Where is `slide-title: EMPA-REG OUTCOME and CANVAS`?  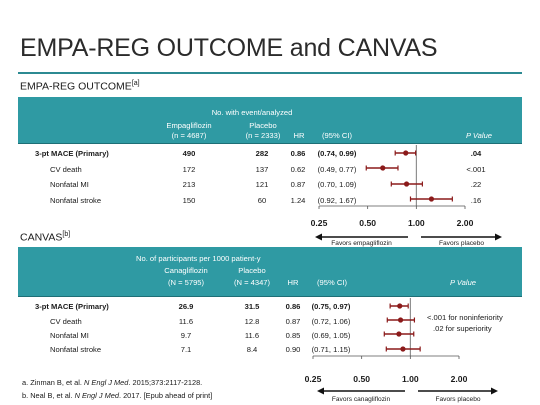
slide-title: EMPA-REG OUTCOME and CANVAS is located at coordinates (229, 48).